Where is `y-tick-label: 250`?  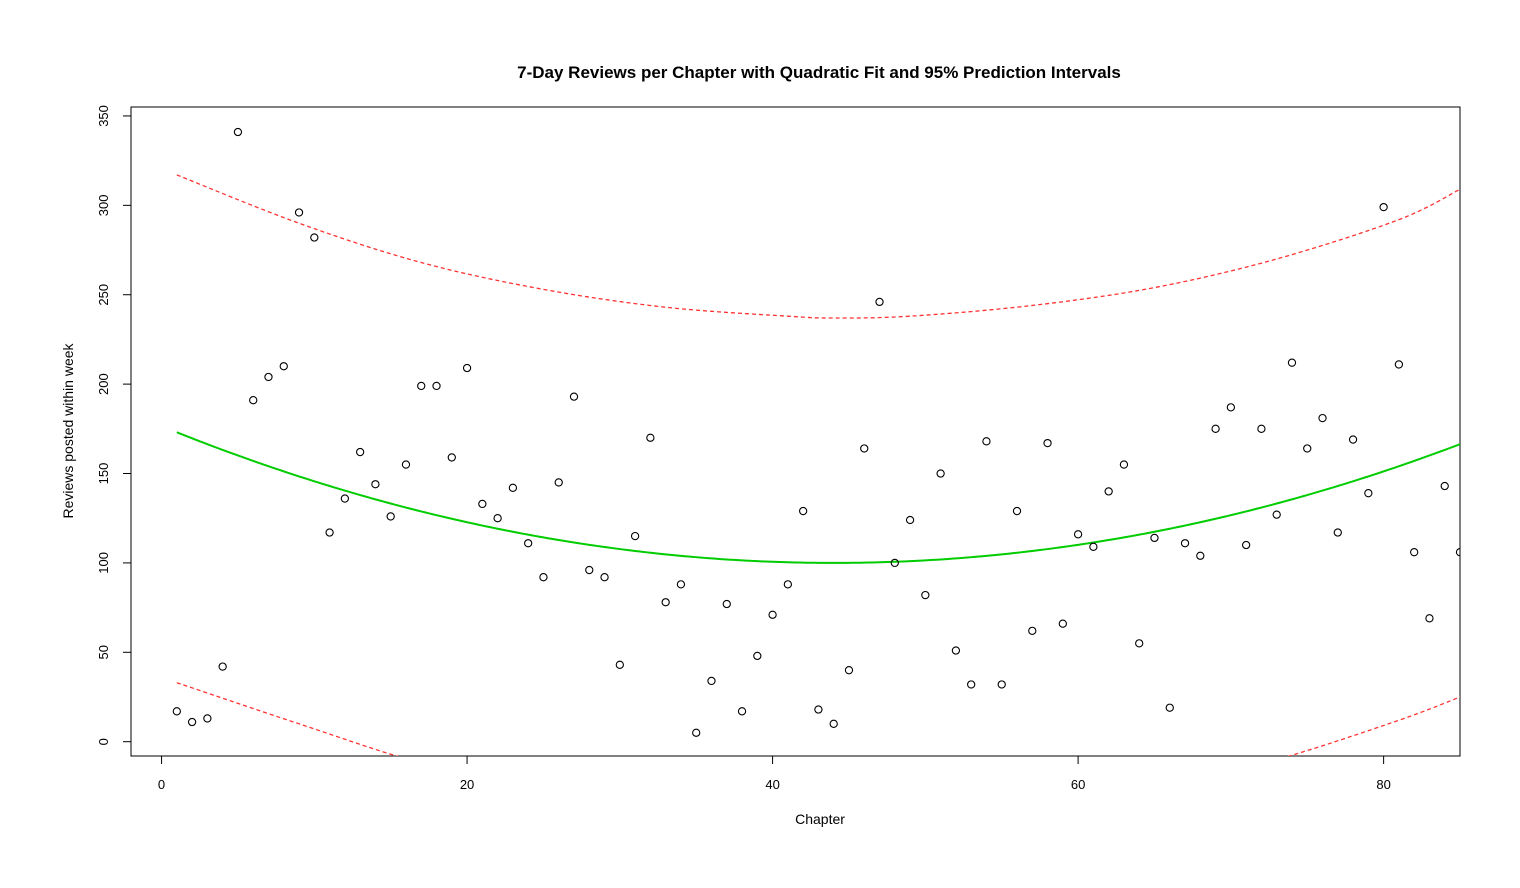
y-tick-label: 250 is located at coordinates (103, 295).